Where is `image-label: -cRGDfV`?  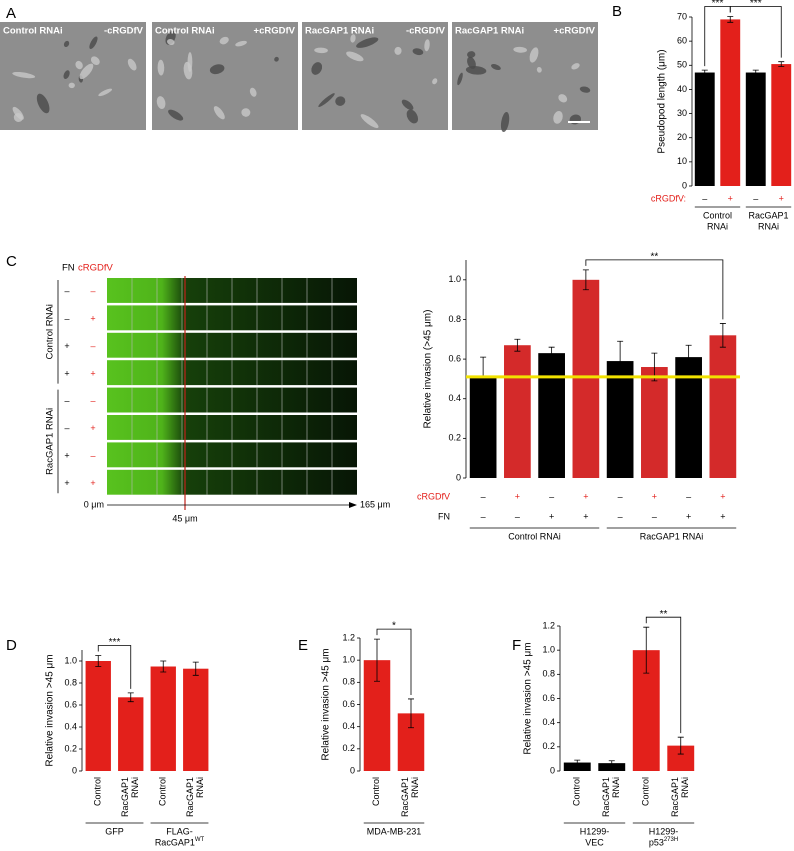
image-label: -cRGDfV is located at coordinates (426, 31).